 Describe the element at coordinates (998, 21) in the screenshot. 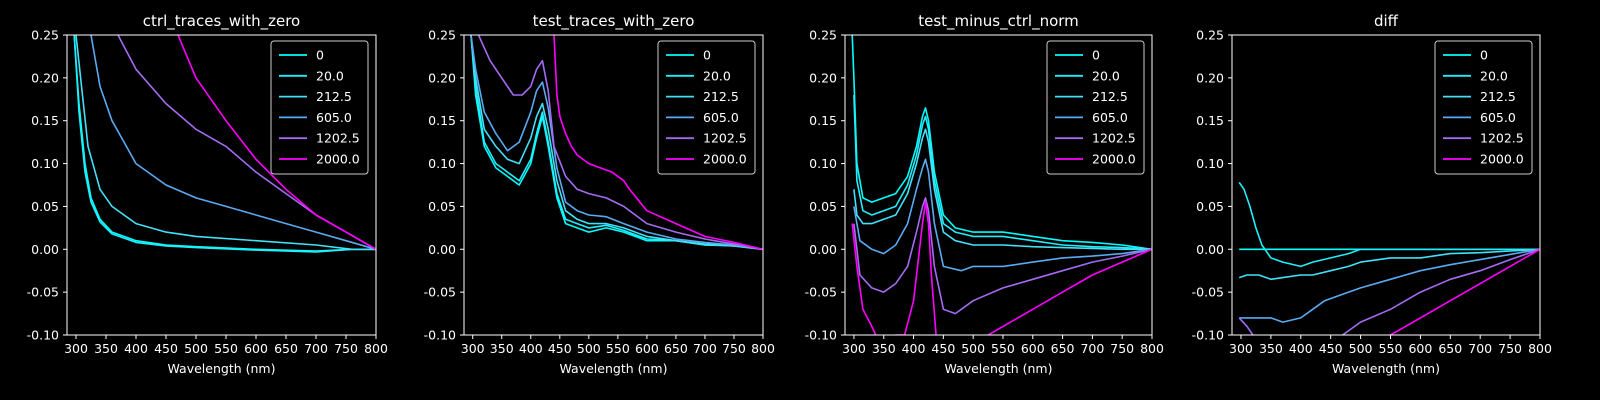

I see `chart-title: test_minus_ctrl_norm` at that location.